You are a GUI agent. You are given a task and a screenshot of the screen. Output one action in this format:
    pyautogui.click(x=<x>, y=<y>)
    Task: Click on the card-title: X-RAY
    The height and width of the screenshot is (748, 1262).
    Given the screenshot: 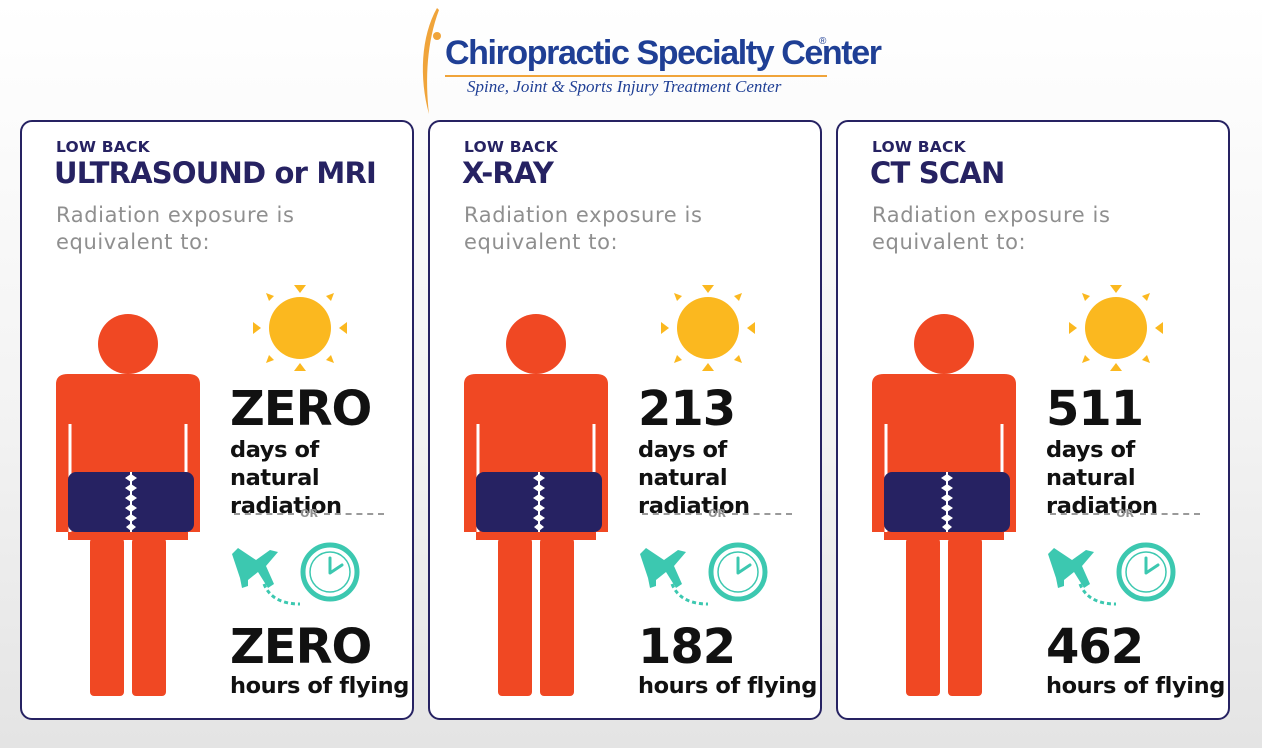 What is the action you would take?
    pyautogui.click(x=508, y=173)
    